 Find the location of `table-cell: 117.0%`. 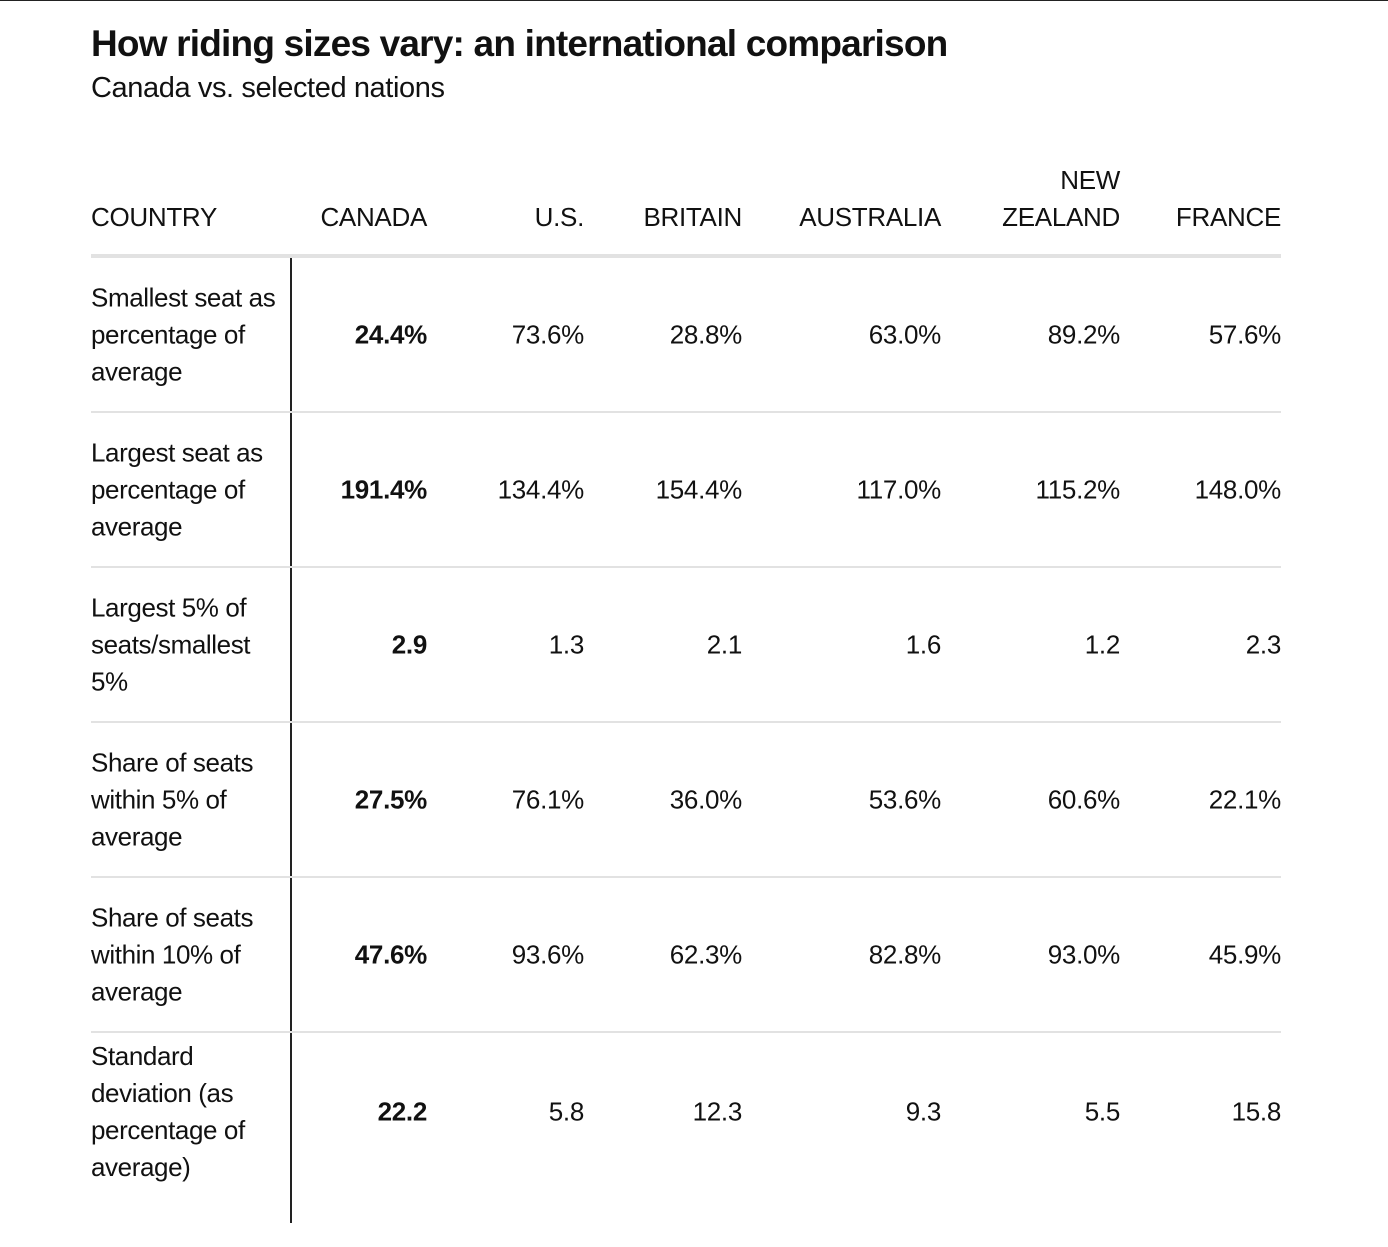

table-cell: 117.0% is located at coordinates (899, 489).